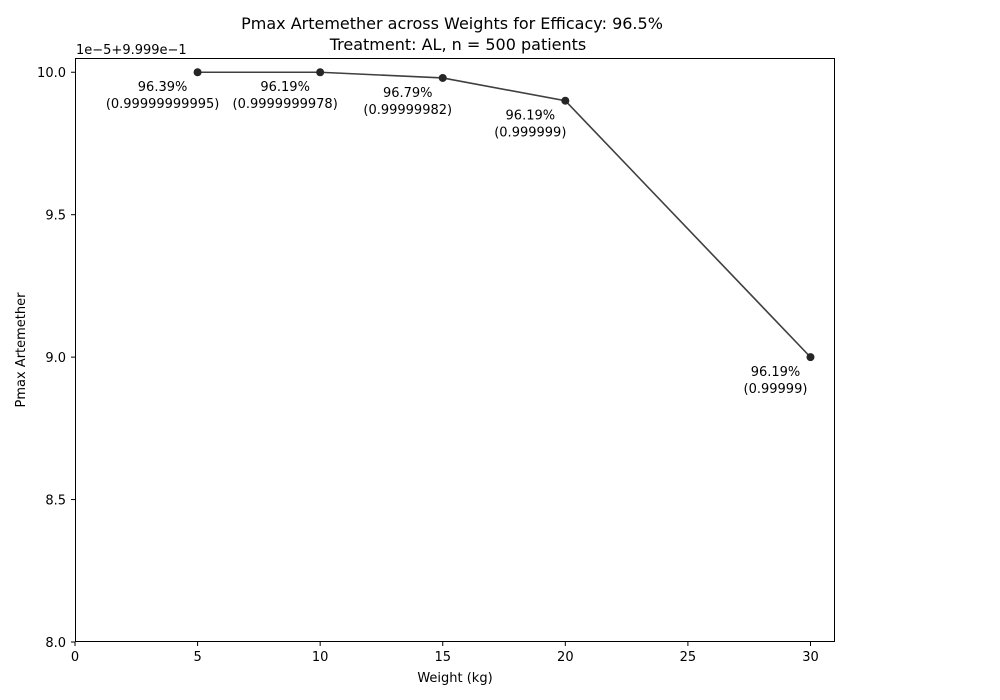 This screenshot has height=700, width=1000. Describe the element at coordinates (75, 657) in the screenshot. I see `x-tick-label: 0` at that location.